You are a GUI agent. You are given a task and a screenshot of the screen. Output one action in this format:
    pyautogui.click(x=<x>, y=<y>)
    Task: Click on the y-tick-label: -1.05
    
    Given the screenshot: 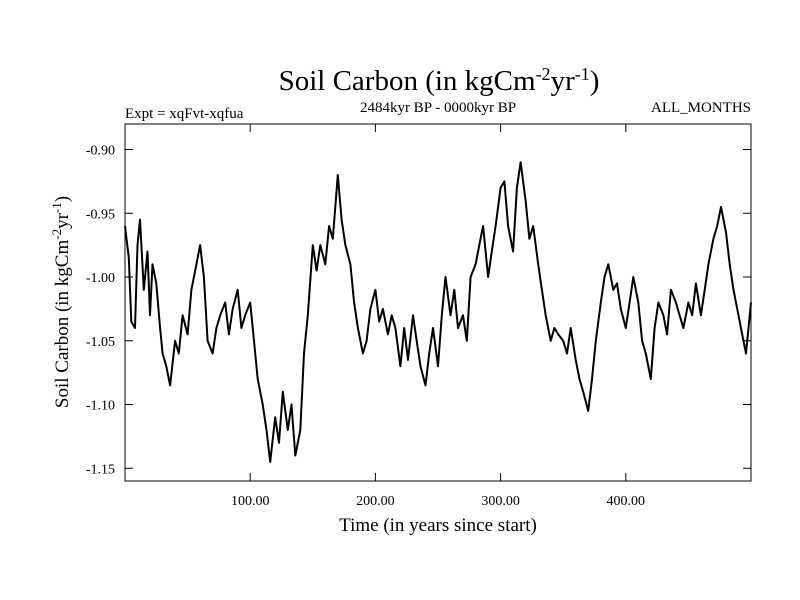 What is the action you would take?
    pyautogui.click(x=100, y=342)
    